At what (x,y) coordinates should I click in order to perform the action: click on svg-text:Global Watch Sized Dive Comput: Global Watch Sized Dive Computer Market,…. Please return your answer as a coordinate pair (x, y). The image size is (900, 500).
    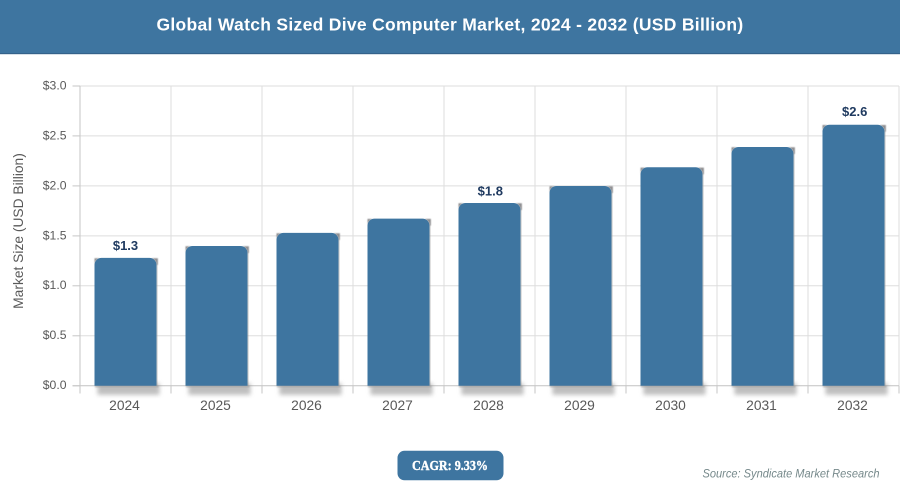
    Looking at the image, I should click on (449, 25).